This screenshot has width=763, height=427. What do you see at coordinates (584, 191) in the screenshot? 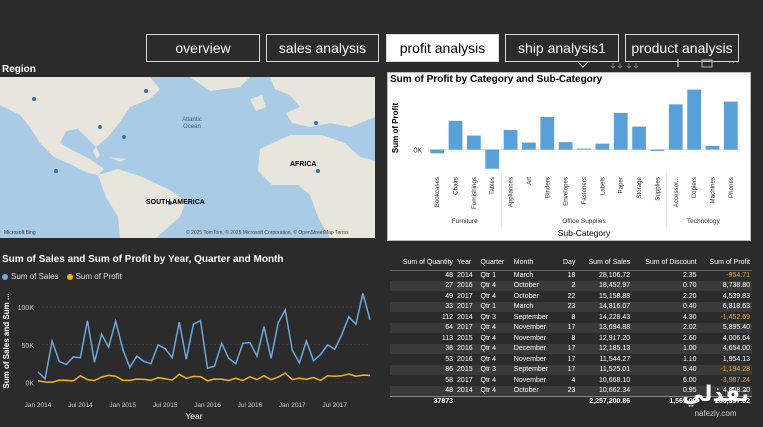
I see `category-tick-label: Fasteners` at bounding box center [584, 191].